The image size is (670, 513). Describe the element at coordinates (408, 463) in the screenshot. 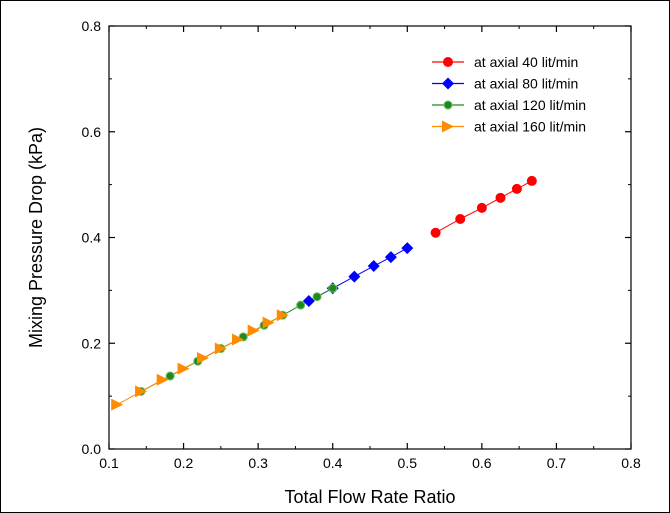

I see `x-tick-label: 0.5` at that location.